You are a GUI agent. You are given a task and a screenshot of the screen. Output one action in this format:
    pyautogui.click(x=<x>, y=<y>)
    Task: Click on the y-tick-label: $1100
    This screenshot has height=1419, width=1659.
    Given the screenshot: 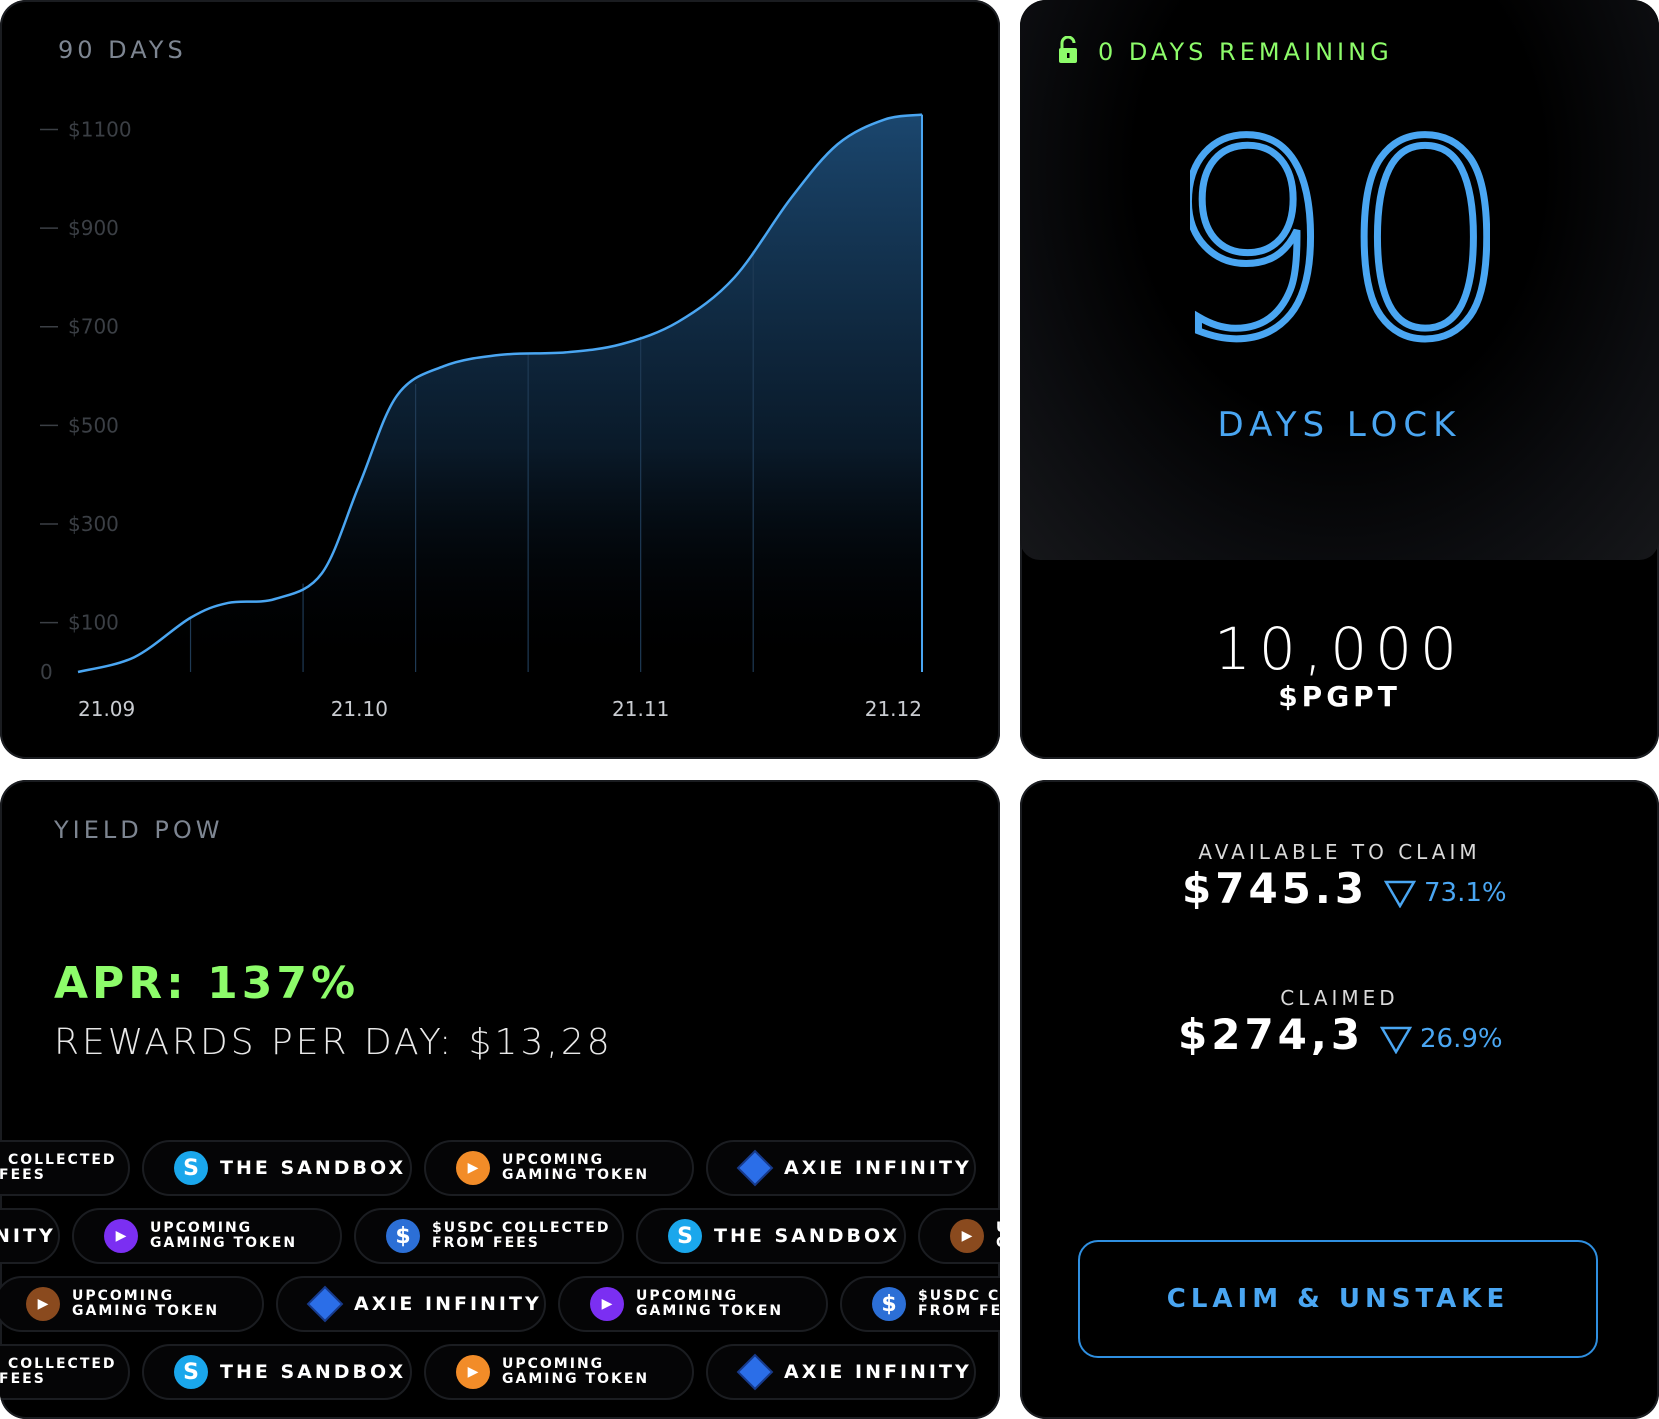 What is the action you would take?
    pyautogui.click(x=100, y=129)
    